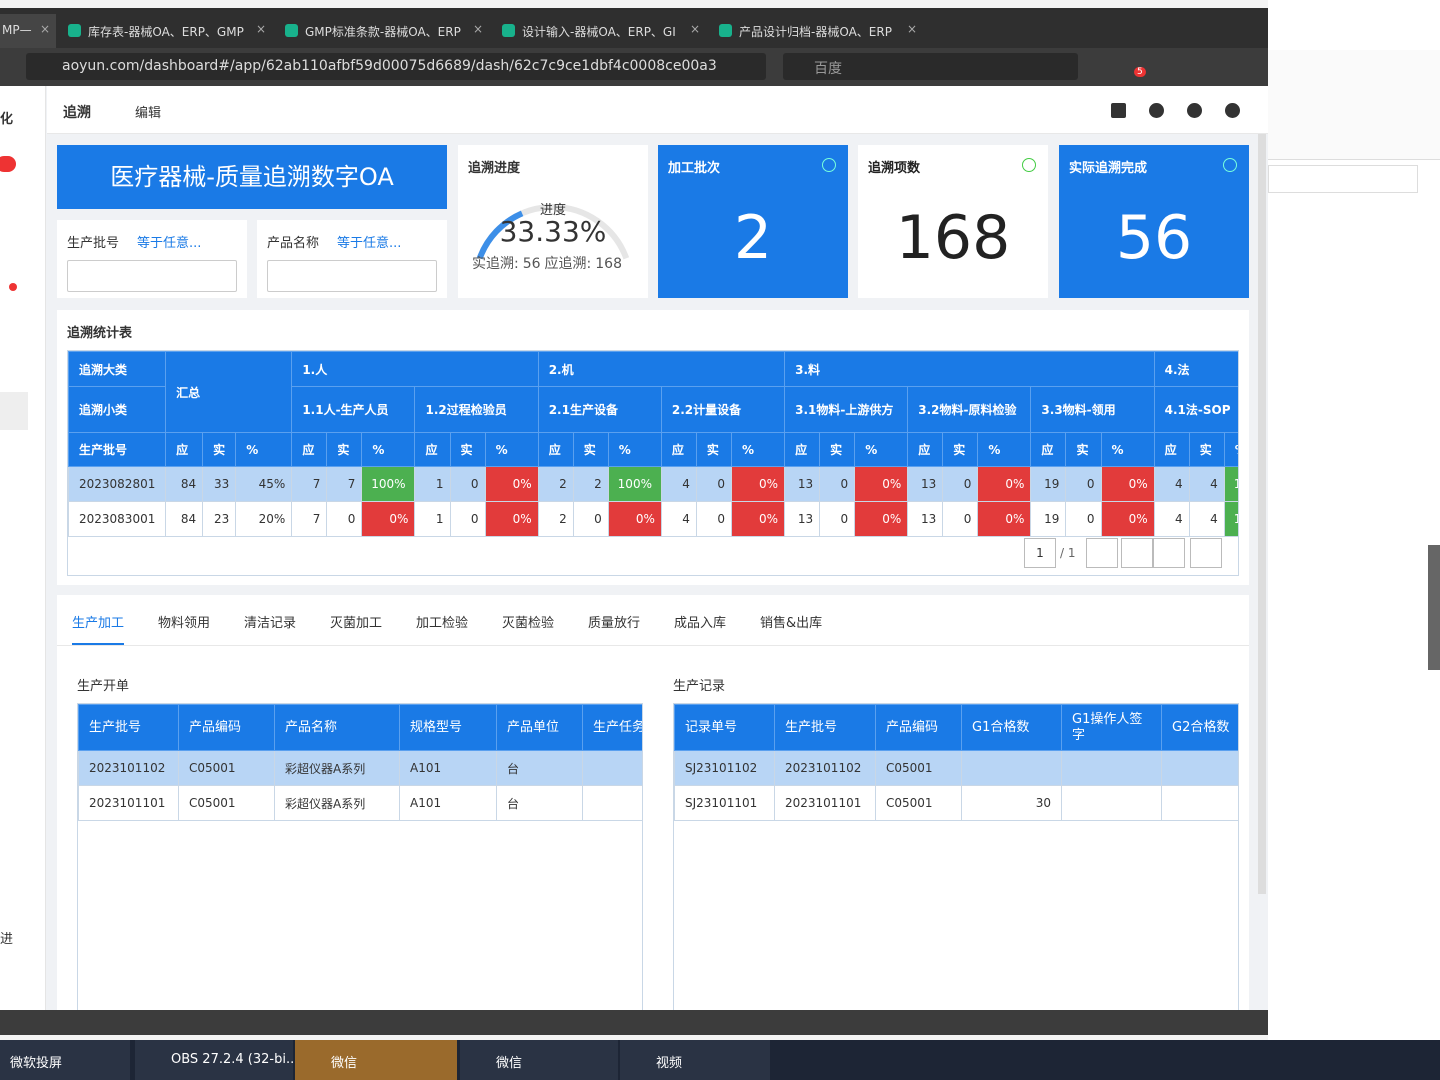 This screenshot has width=1440, height=1080. I want to click on cell: 彩超仪器A系列, so click(337, 768).